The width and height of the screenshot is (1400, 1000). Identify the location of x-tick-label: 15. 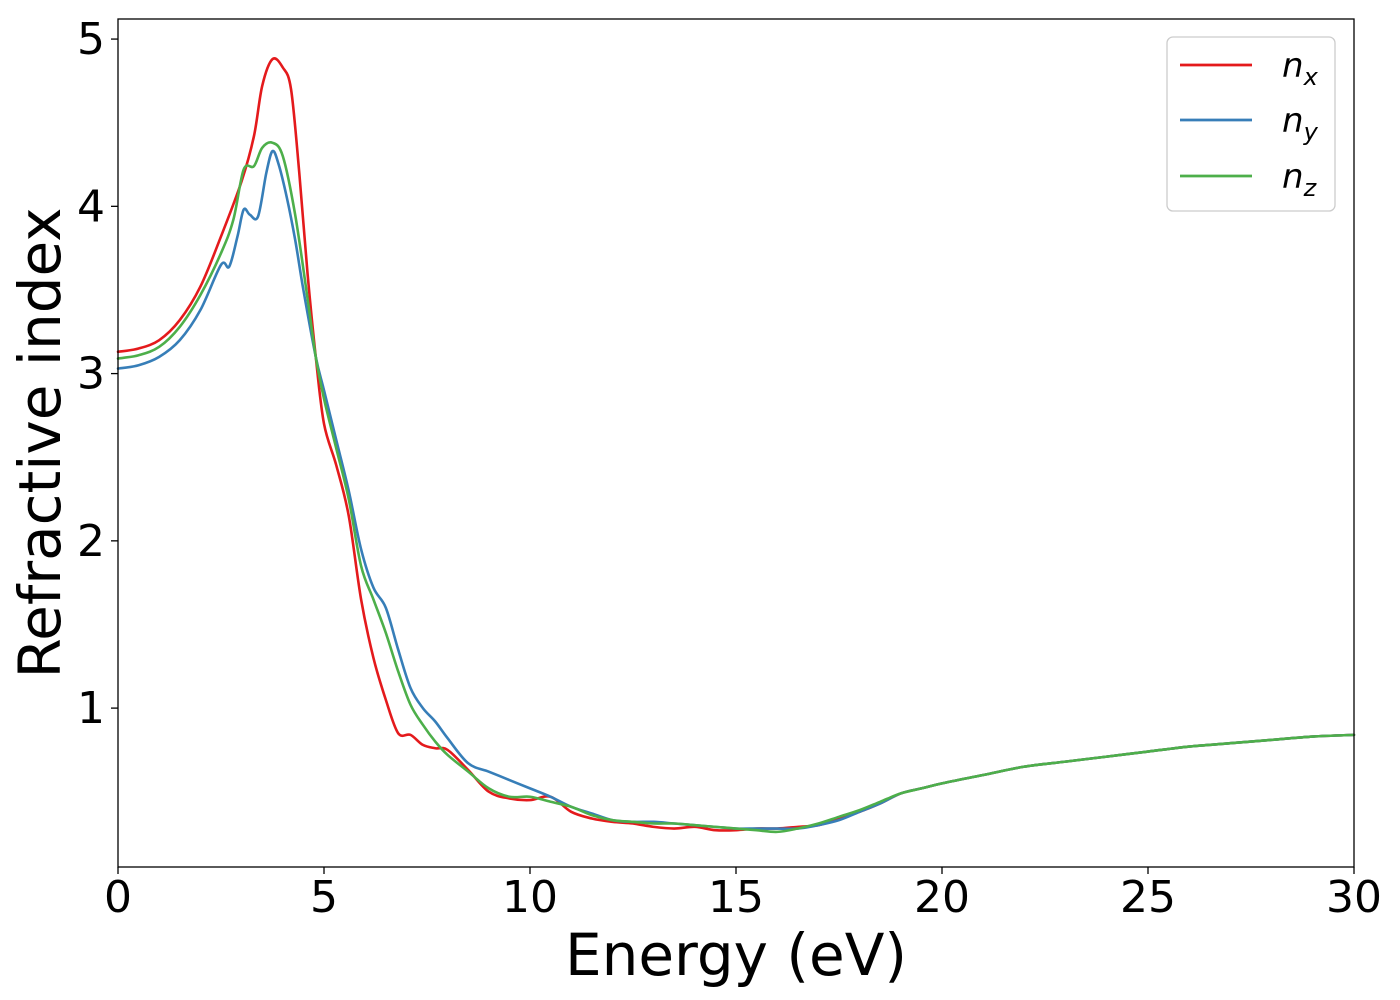
(736, 897).